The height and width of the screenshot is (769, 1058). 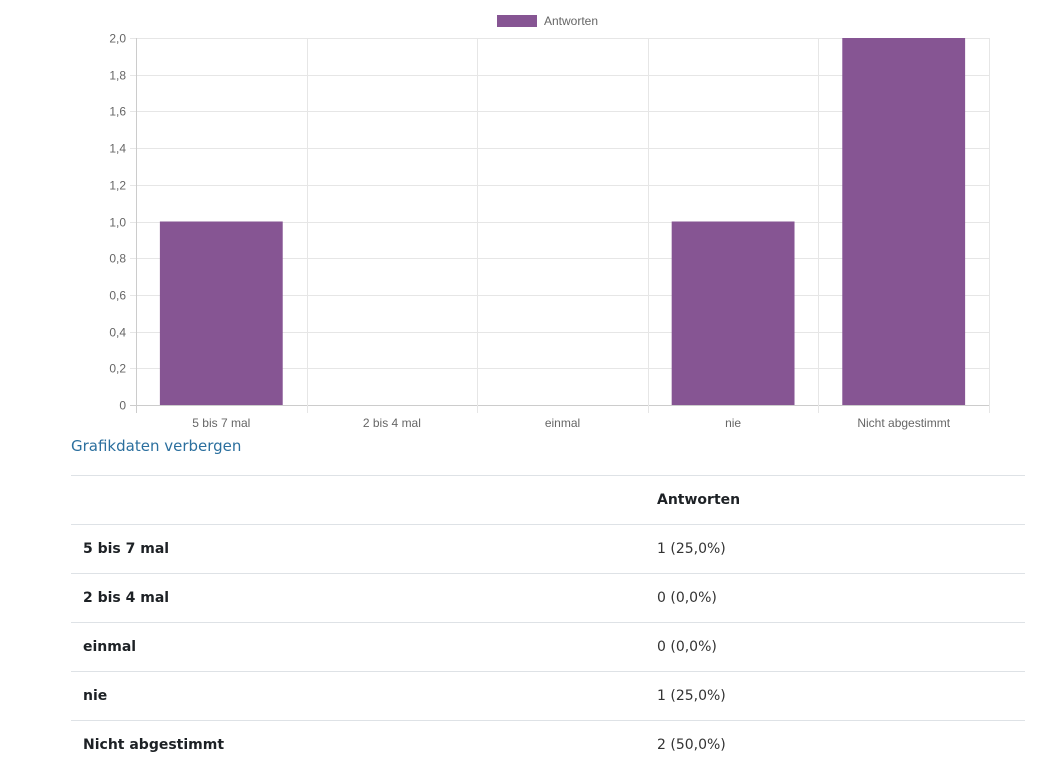 What do you see at coordinates (117, 76) in the screenshot?
I see `y-tick-label: 1,8` at bounding box center [117, 76].